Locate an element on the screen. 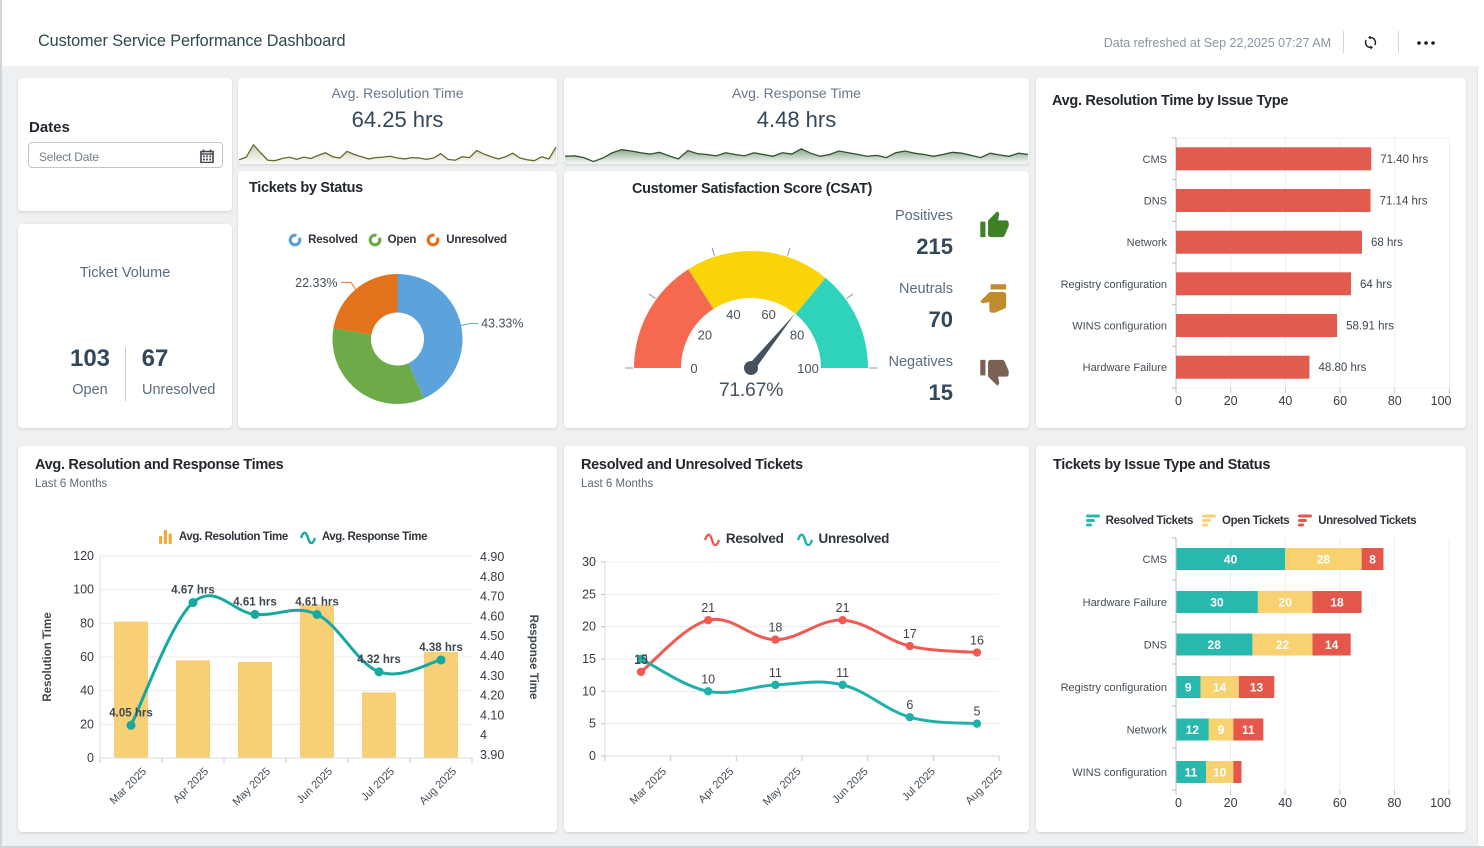  svg-text: 71.67% is located at coordinates (751, 390).